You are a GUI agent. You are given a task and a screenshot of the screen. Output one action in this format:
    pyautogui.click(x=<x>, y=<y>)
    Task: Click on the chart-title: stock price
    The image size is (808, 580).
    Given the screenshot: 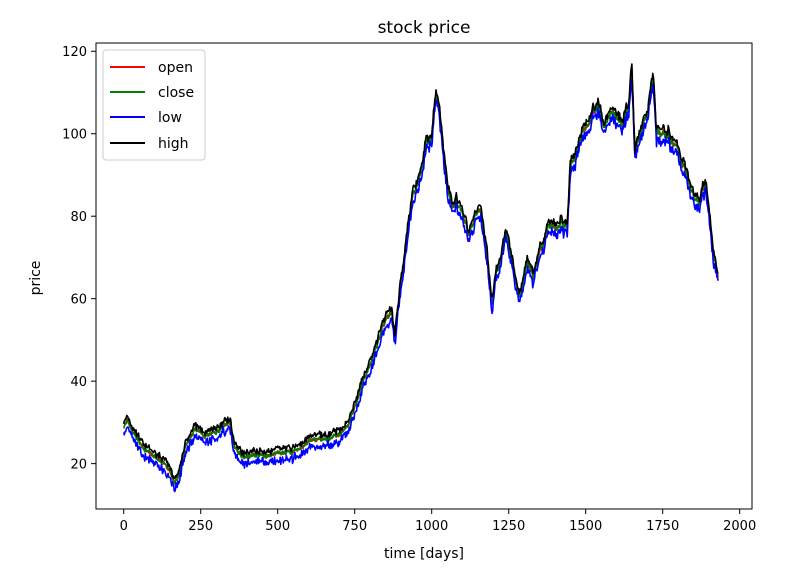 What is the action you would take?
    pyautogui.click(x=424, y=28)
    